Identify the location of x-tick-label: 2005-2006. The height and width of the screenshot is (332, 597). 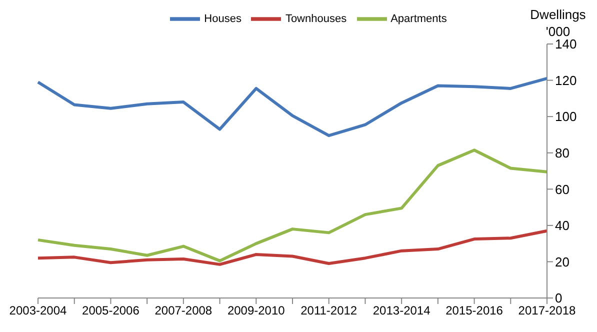
(111, 311).